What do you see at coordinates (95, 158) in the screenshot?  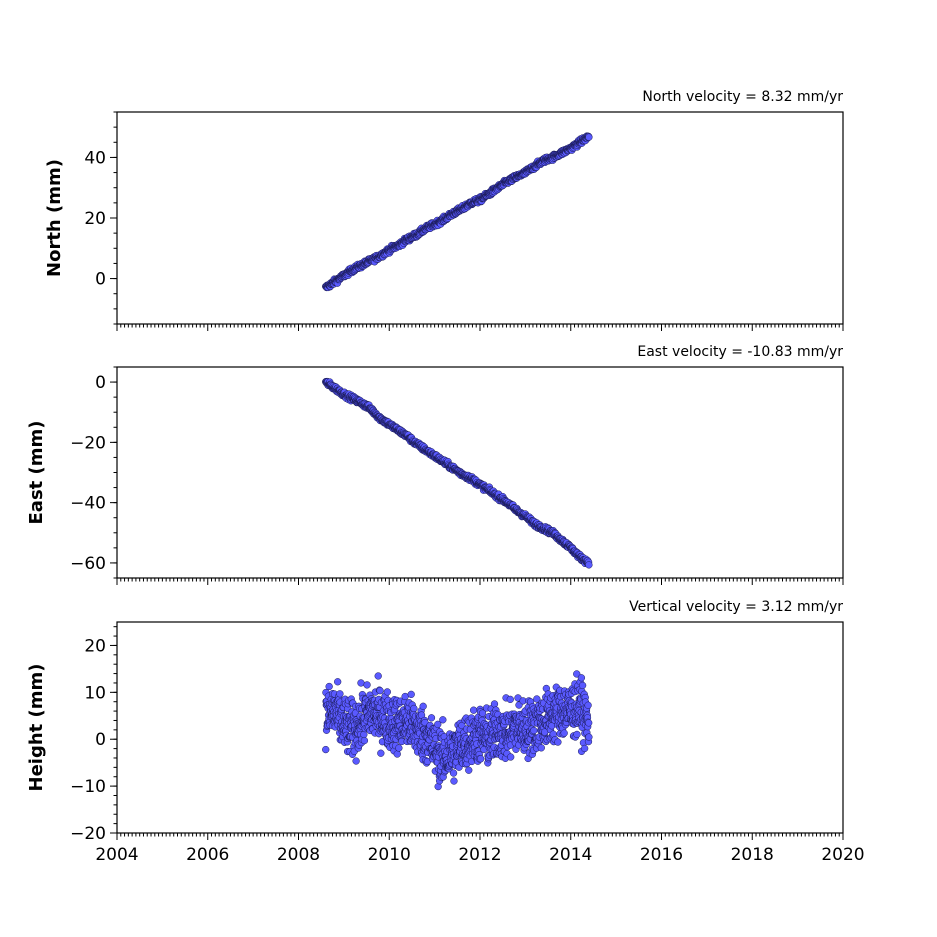 I see `y-tick-label: 40` at bounding box center [95, 158].